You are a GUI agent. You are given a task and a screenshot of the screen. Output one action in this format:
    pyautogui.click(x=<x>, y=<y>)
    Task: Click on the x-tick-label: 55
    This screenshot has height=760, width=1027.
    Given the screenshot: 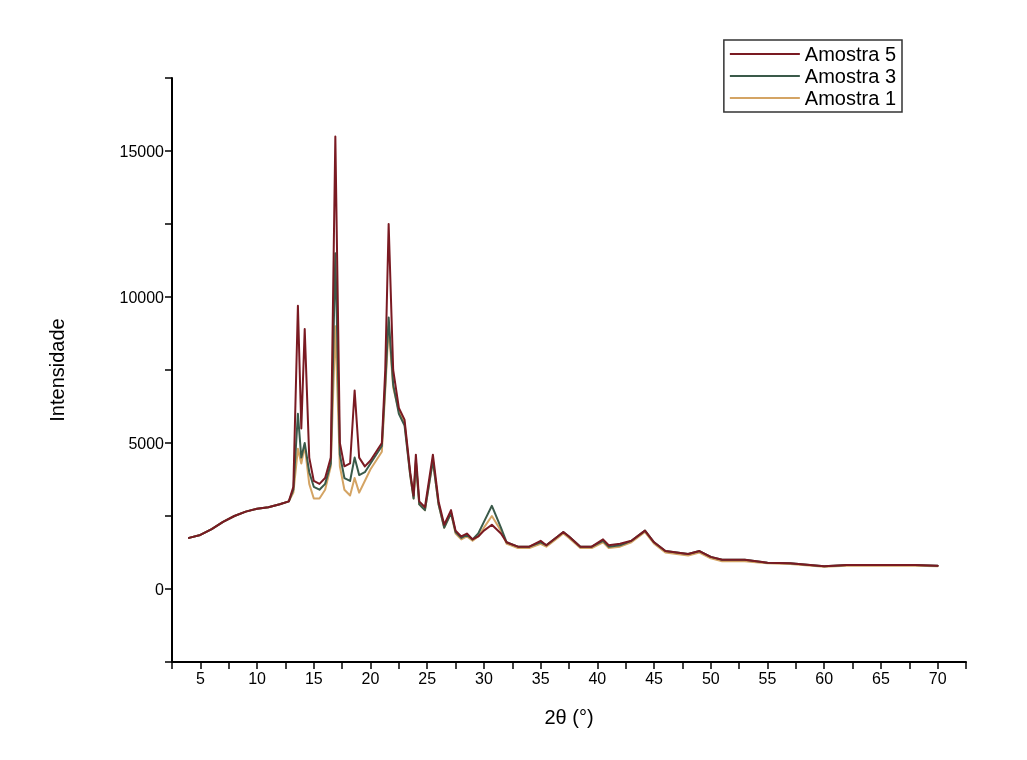 What is the action you would take?
    pyautogui.click(x=767, y=678)
    